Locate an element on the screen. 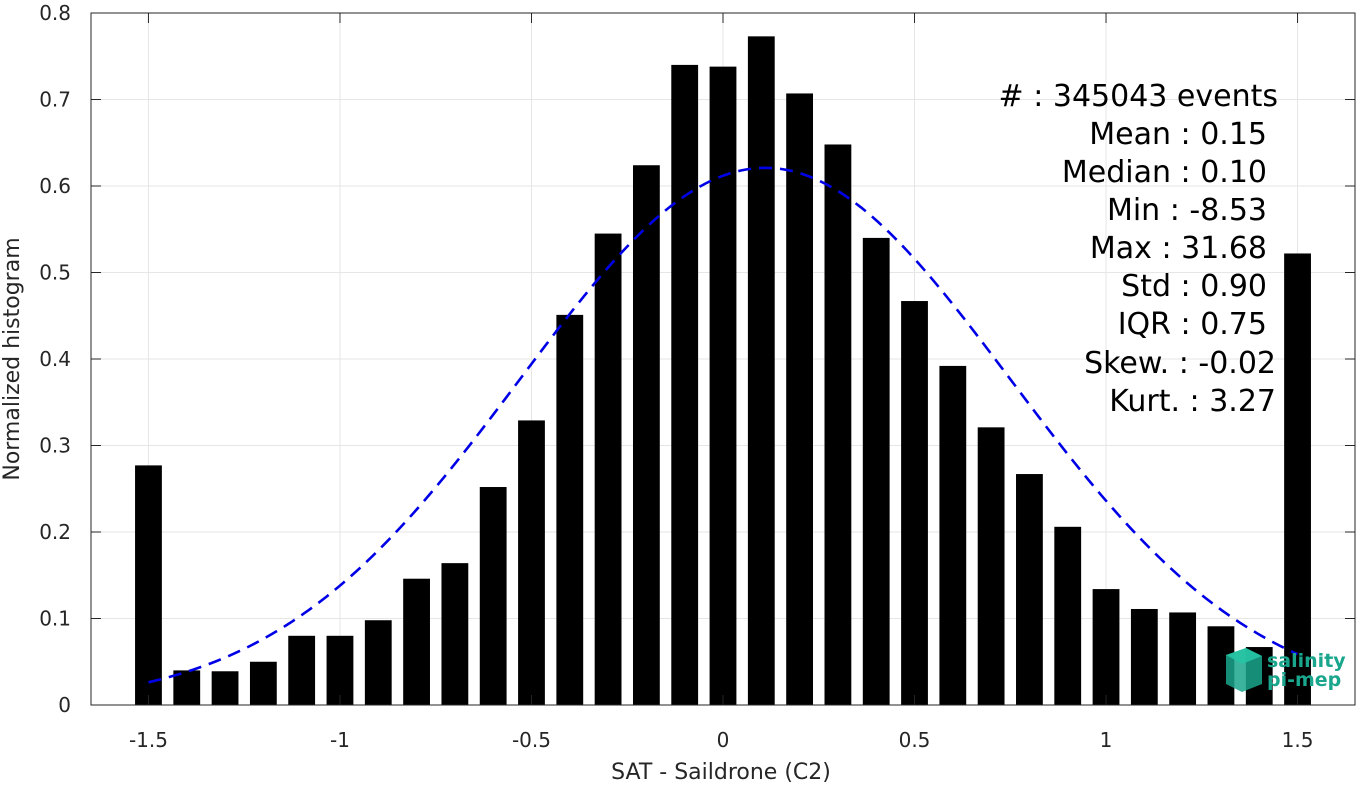 Image resolution: width=1367 pixels, height=785 pixels. x-axis-label: SAT - Saildrone (C2) is located at coordinates (721, 772).